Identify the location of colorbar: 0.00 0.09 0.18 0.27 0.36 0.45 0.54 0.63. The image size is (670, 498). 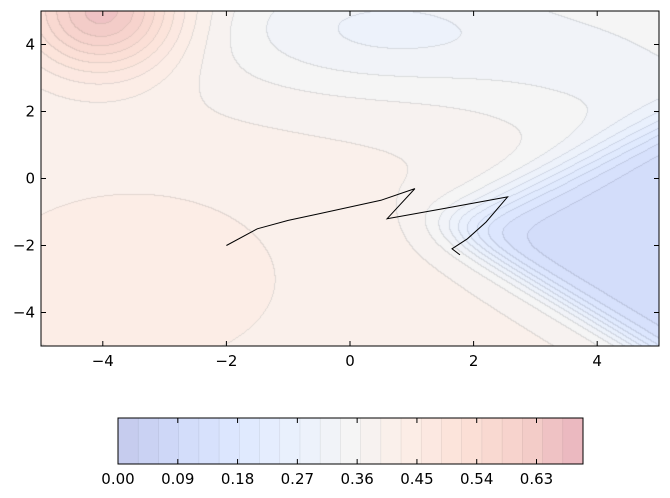
(342, 452).